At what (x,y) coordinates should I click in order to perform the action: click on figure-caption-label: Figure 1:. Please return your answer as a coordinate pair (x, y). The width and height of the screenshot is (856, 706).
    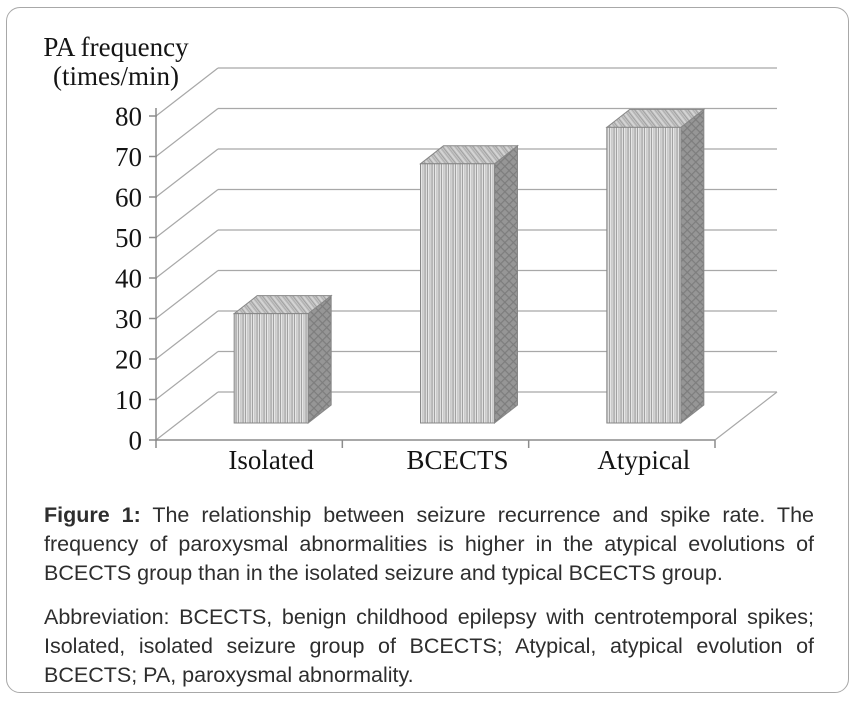
    Looking at the image, I should click on (92, 515).